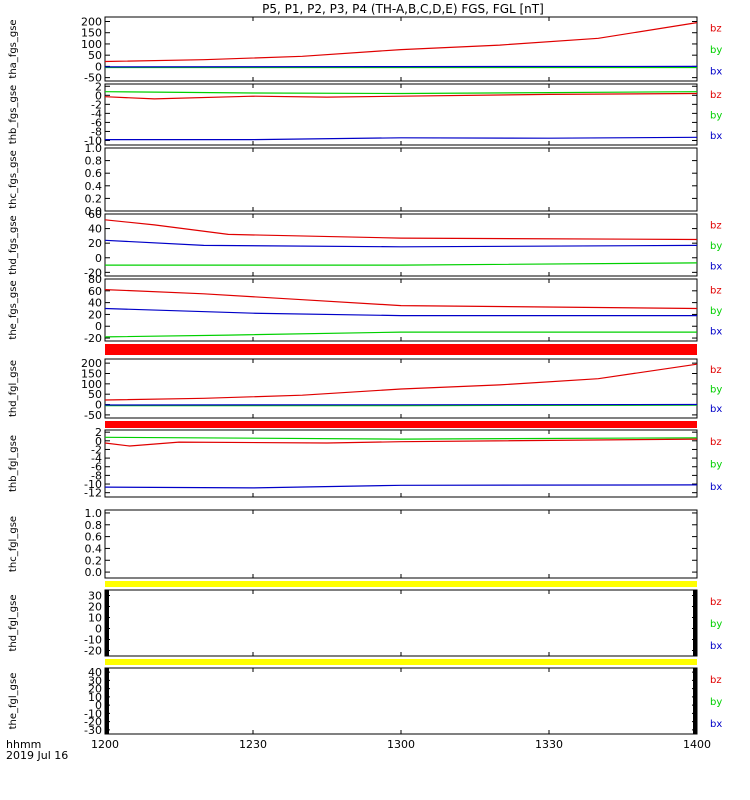 This screenshot has width=750, height=800. I want to click on y-tick-label: -4, so click(96, 113).